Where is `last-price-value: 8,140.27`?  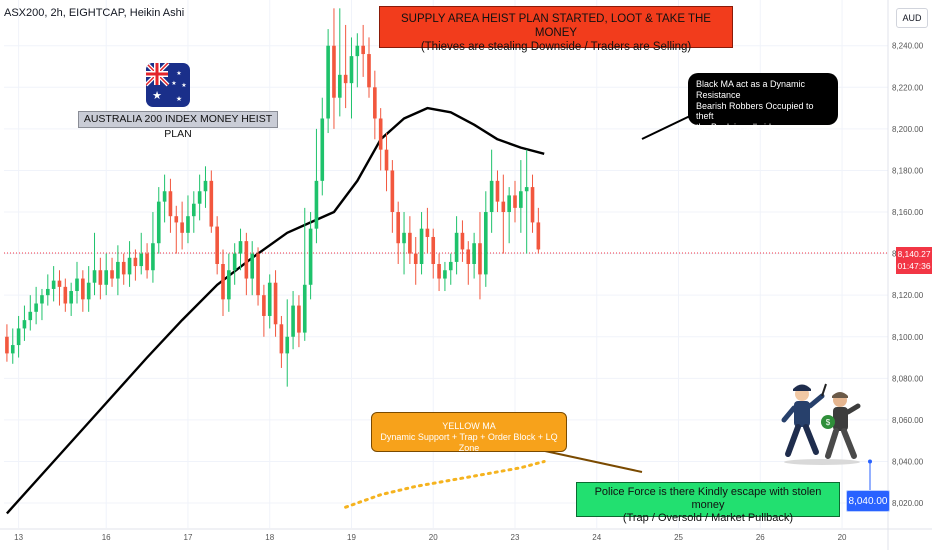
last-price-value: 8,140.27 is located at coordinates (914, 254).